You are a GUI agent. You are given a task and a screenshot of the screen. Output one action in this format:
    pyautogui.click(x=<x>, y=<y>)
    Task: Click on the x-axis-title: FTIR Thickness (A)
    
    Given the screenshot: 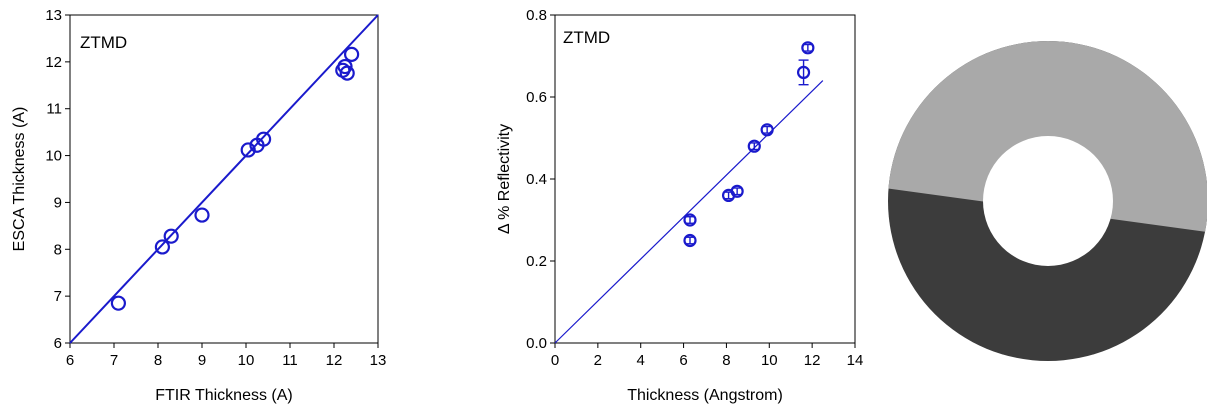 What is the action you would take?
    pyautogui.click(x=224, y=395)
    